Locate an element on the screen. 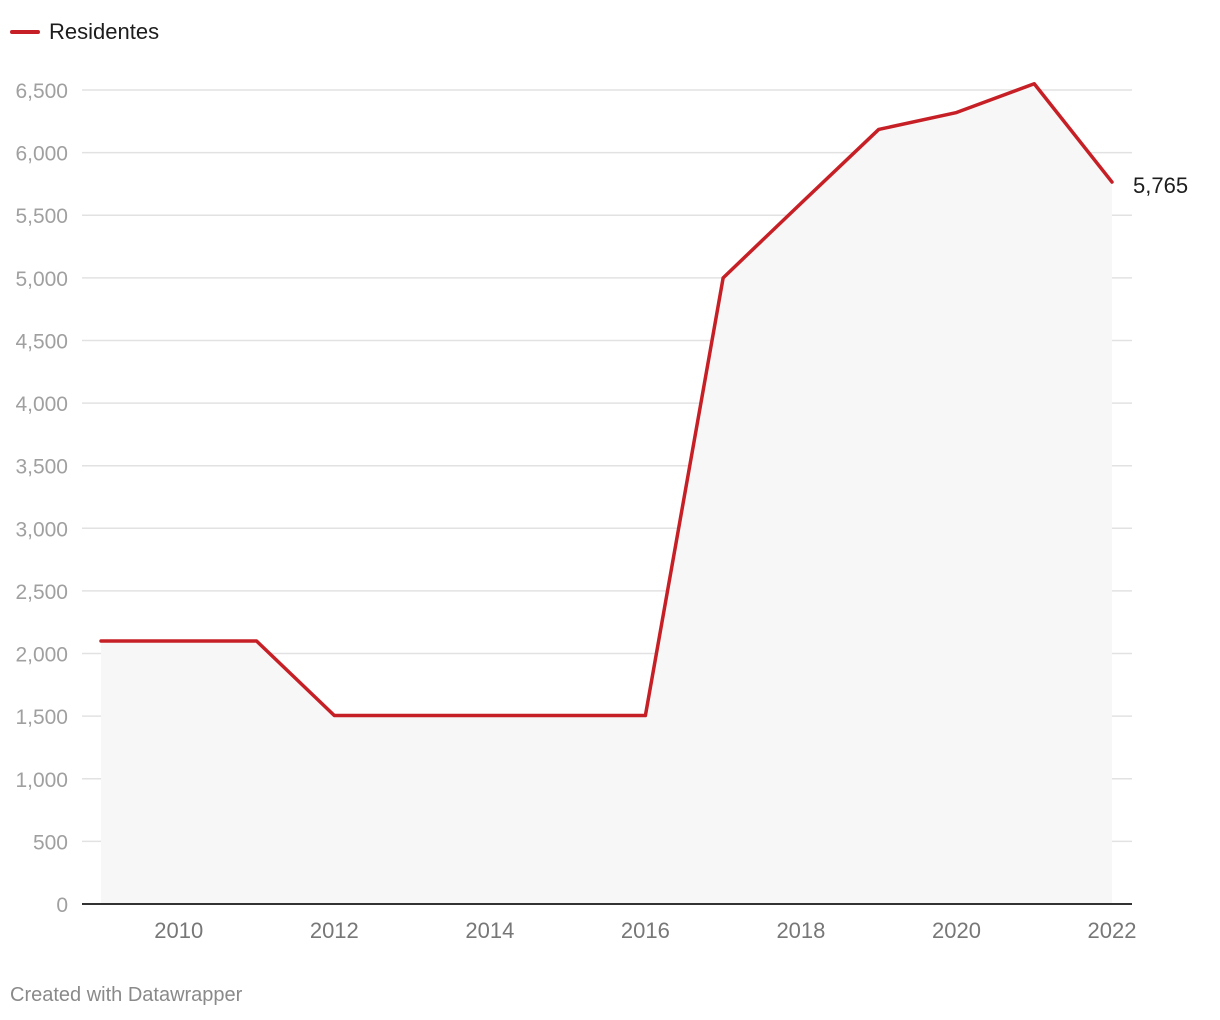  y-tick-label: 5,000 is located at coordinates (41, 279).